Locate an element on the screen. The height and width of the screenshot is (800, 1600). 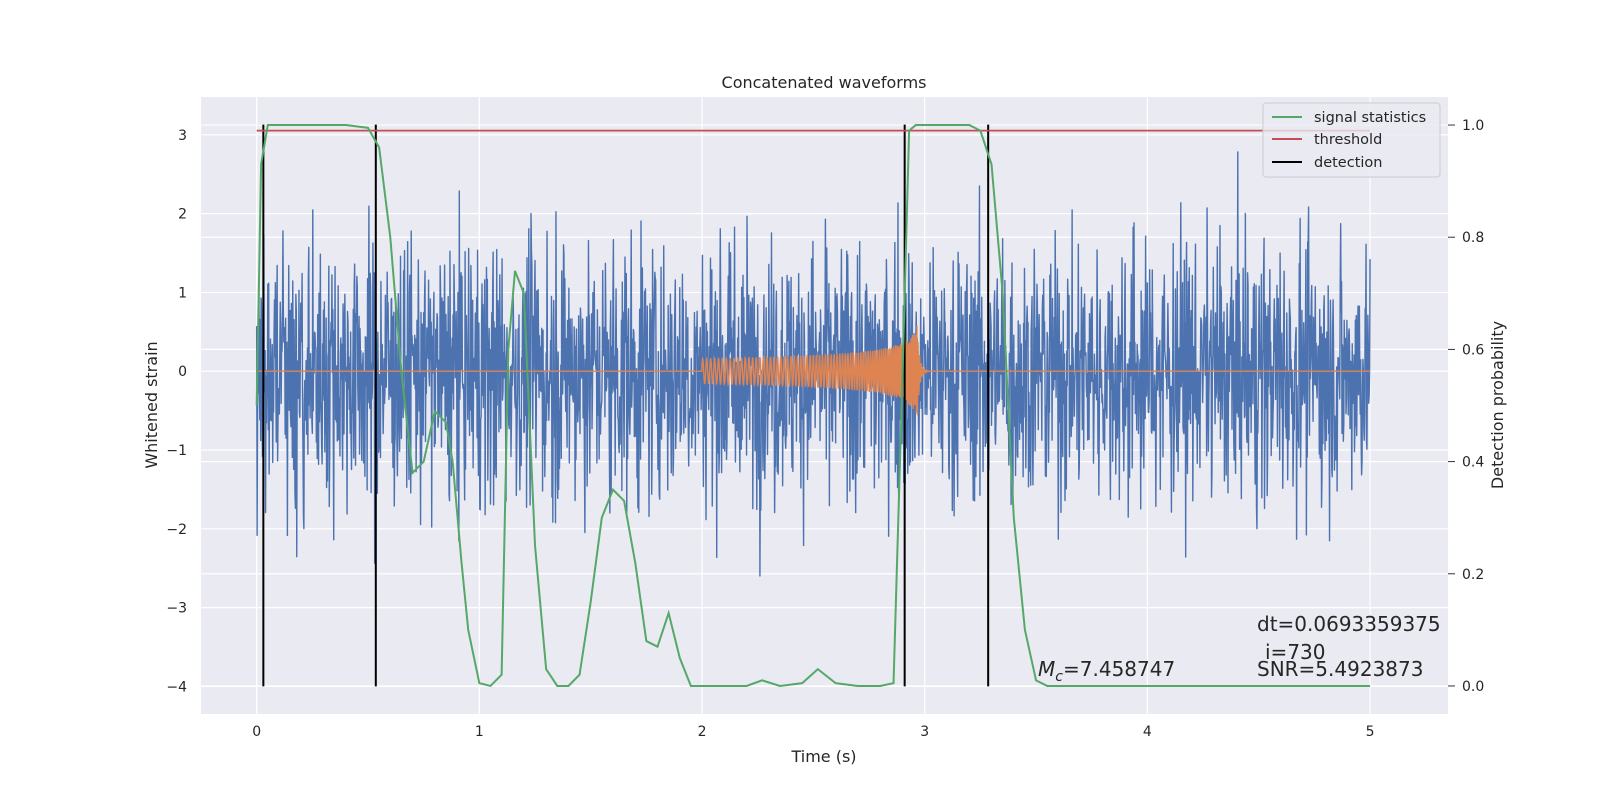
x-tick-label: 4 is located at coordinates (1147, 732).